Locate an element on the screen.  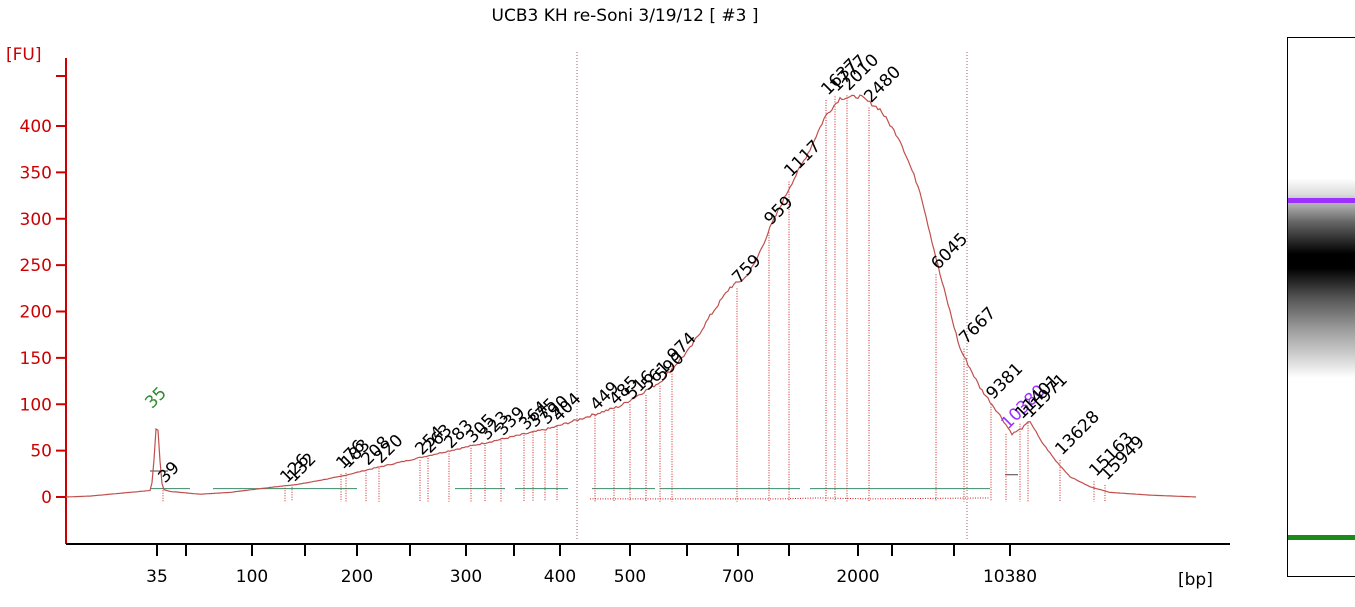
y-axis-label: [FU] is located at coordinates (24, 55).